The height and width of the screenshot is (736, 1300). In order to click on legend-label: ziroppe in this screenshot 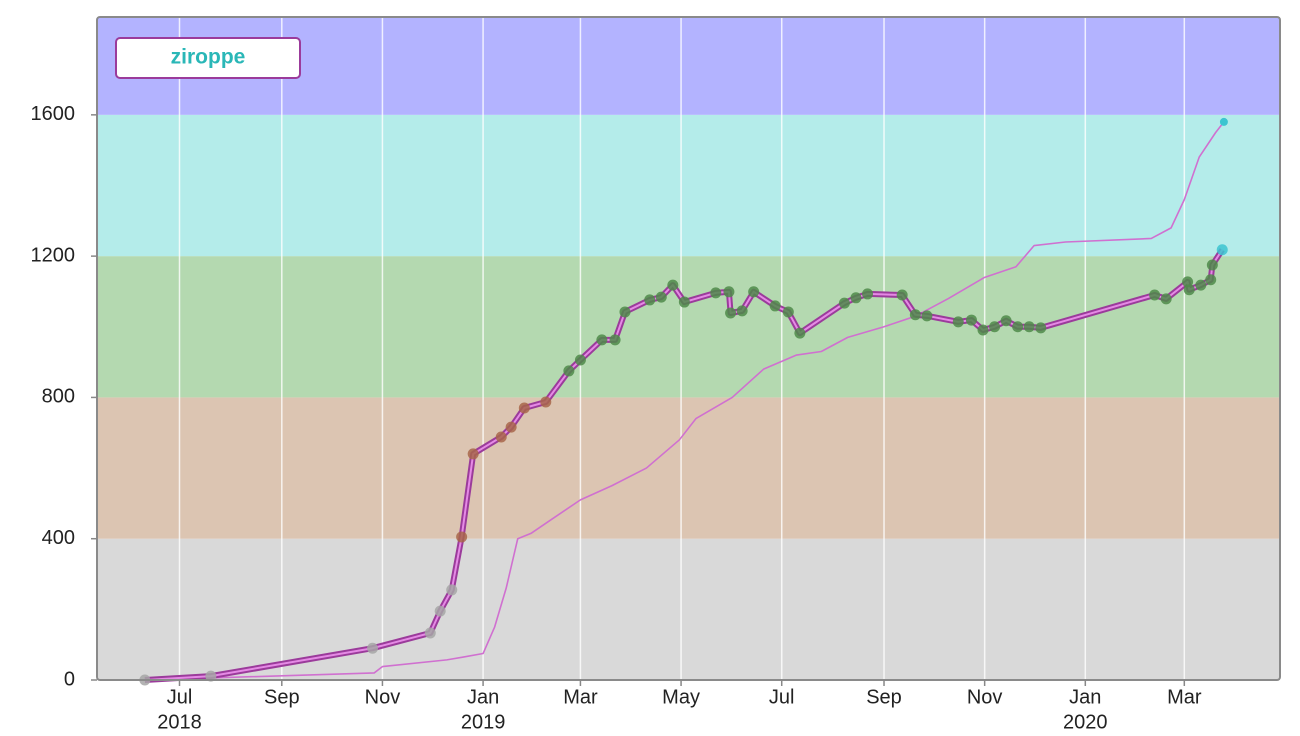, I will do `click(208, 57)`.